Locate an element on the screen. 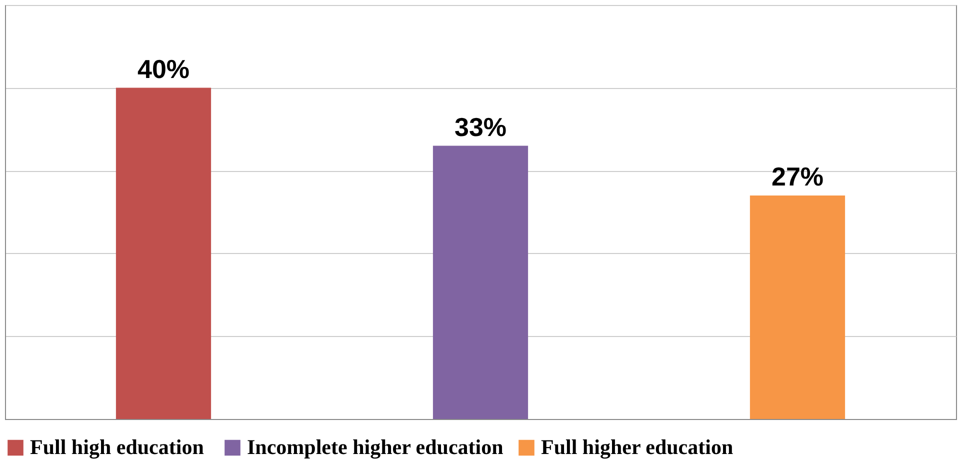 The width and height of the screenshot is (961, 463). legend-label: Incomplete higher education is located at coordinates (375, 446).